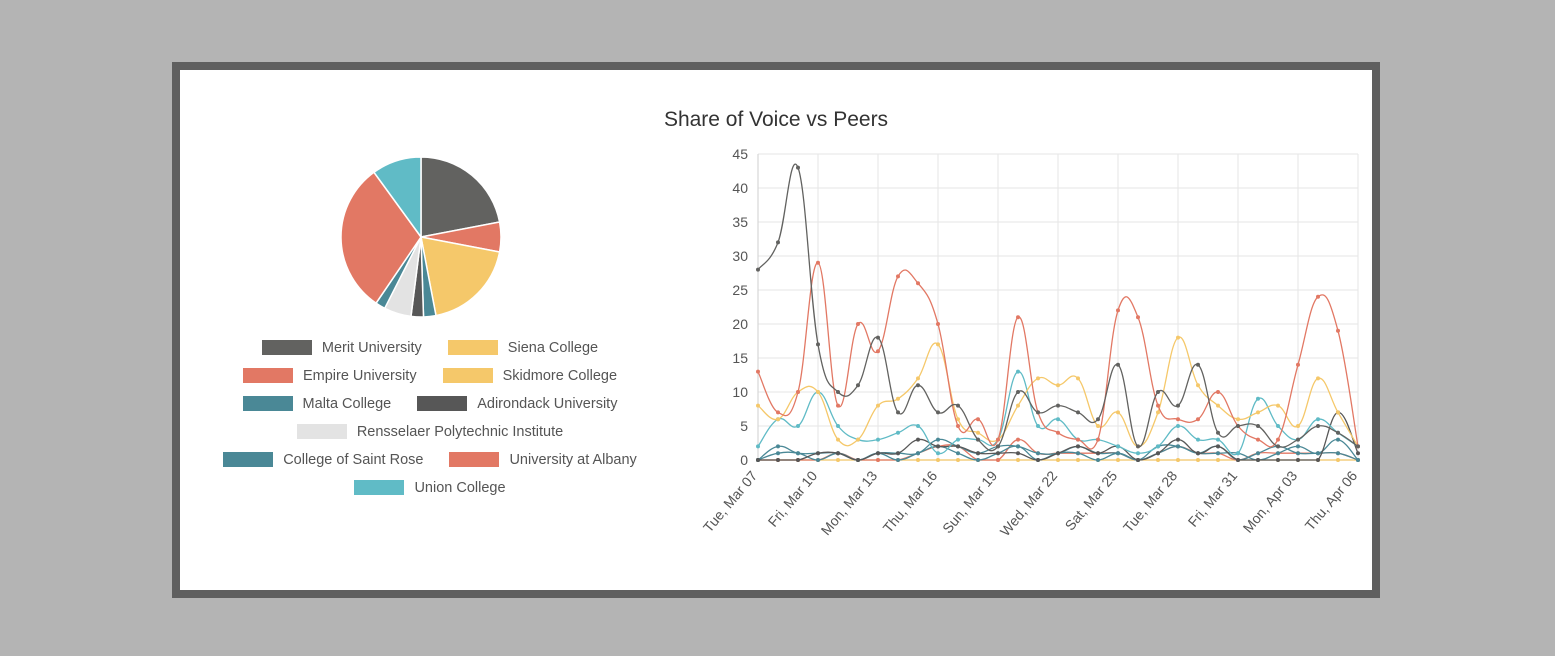 The image size is (1555, 656). I want to click on legend-item-empire-university: Empire University, so click(329, 375).